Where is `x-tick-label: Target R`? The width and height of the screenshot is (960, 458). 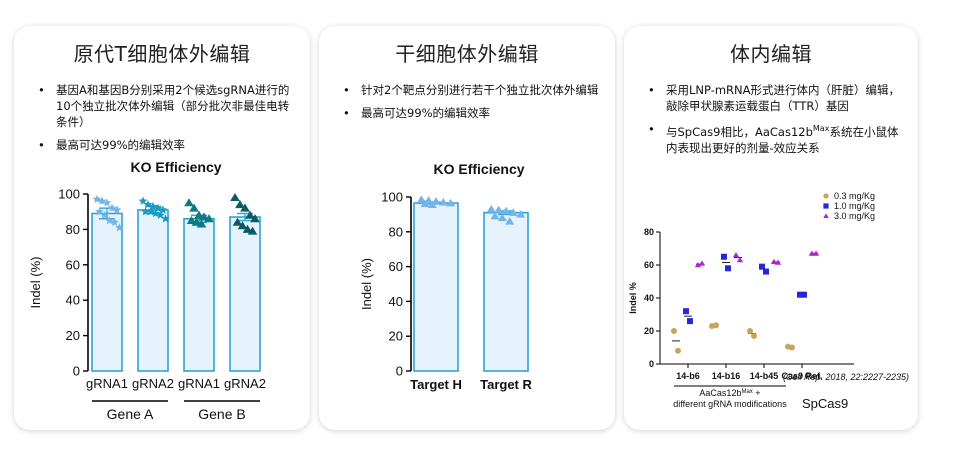 x-tick-label: Target R is located at coordinates (506, 384).